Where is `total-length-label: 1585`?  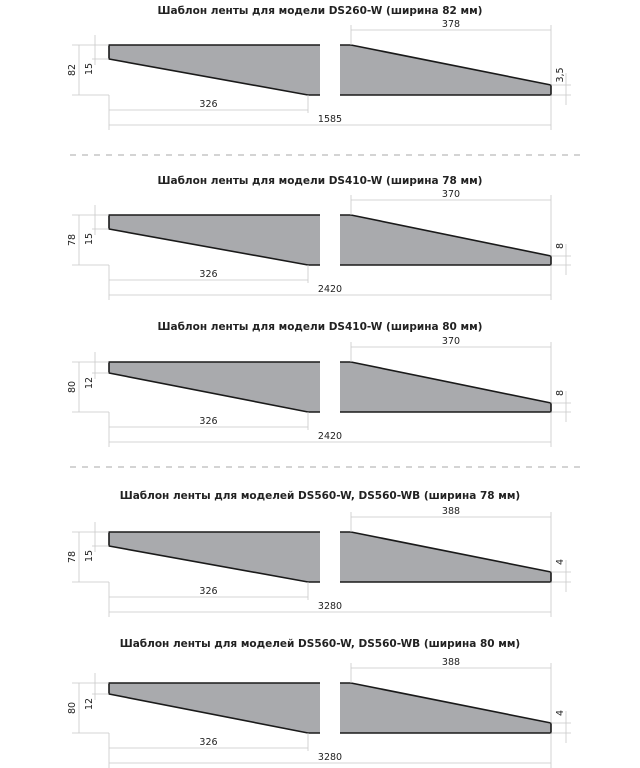 total-length-label: 1585 is located at coordinates (330, 119).